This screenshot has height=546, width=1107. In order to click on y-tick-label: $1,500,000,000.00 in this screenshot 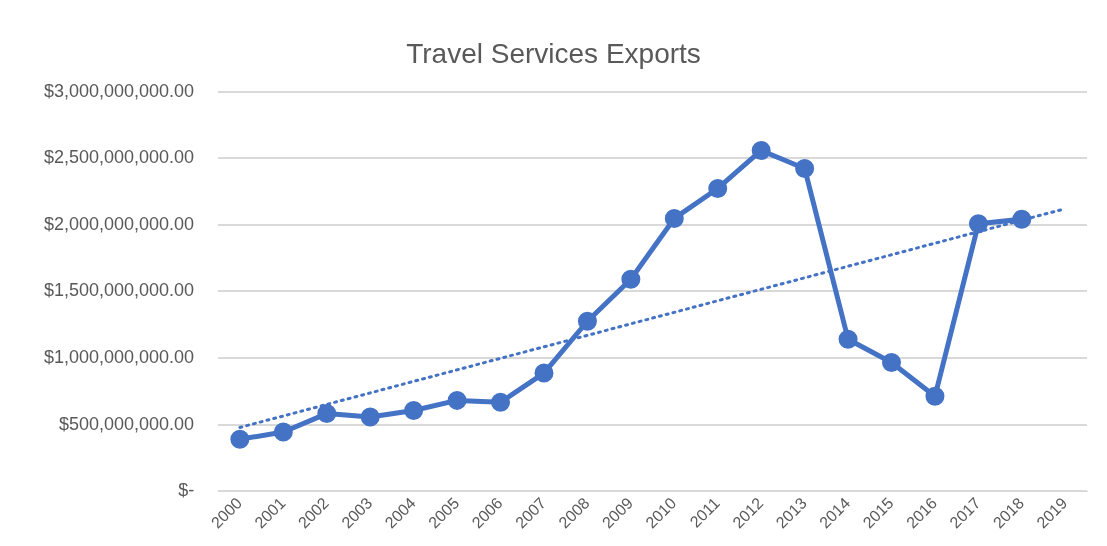, I will do `click(119, 290)`.